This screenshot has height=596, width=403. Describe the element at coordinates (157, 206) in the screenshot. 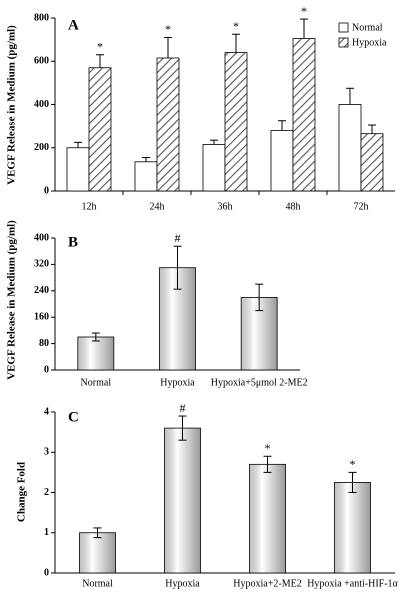

I see `x-tick-label: 24h` at that location.